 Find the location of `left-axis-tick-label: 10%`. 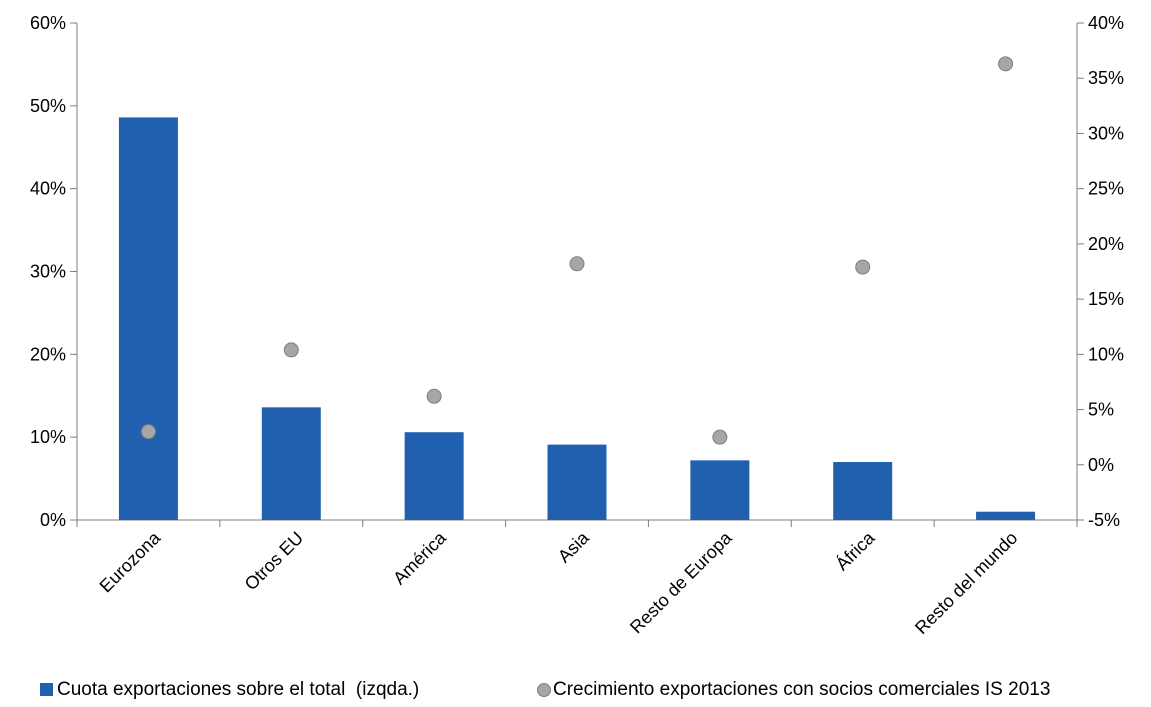

left-axis-tick-label: 10% is located at coordinates (48, 437).